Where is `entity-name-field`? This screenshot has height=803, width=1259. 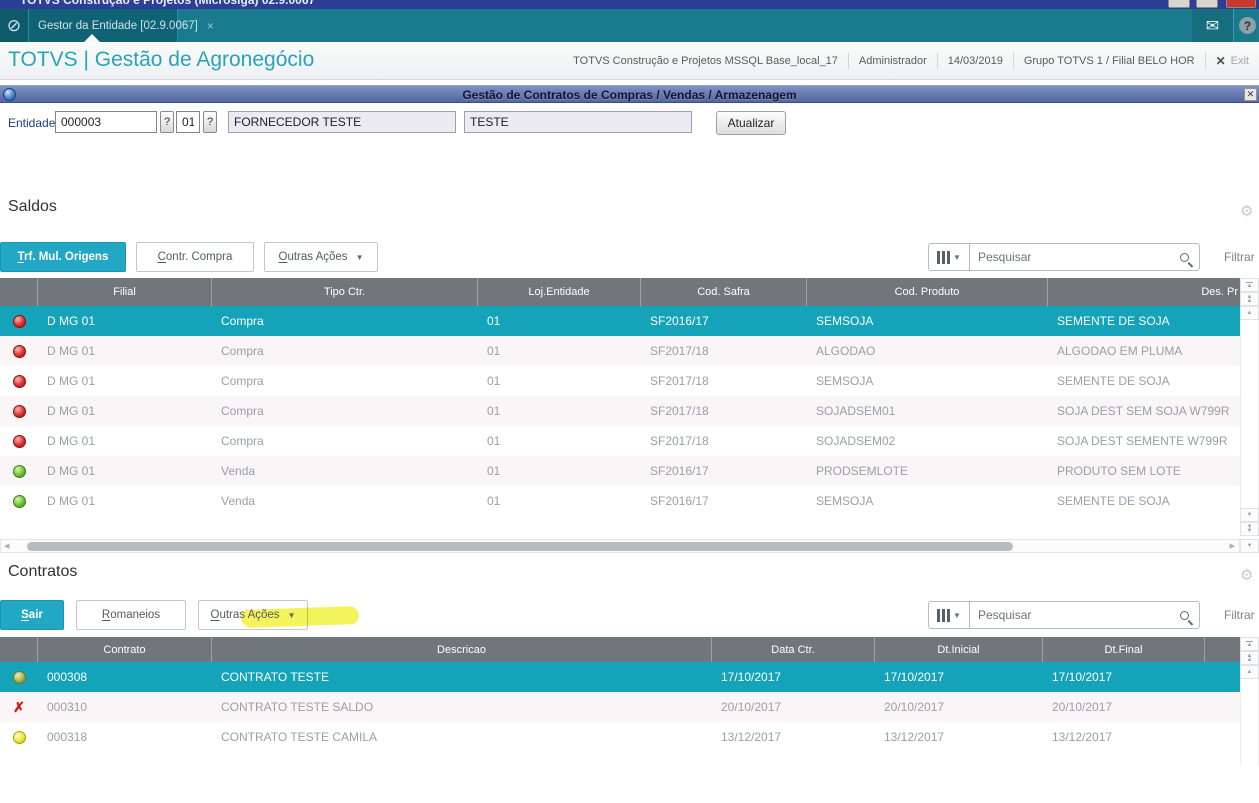
entity-name-field is located at coordinates (342, 122).